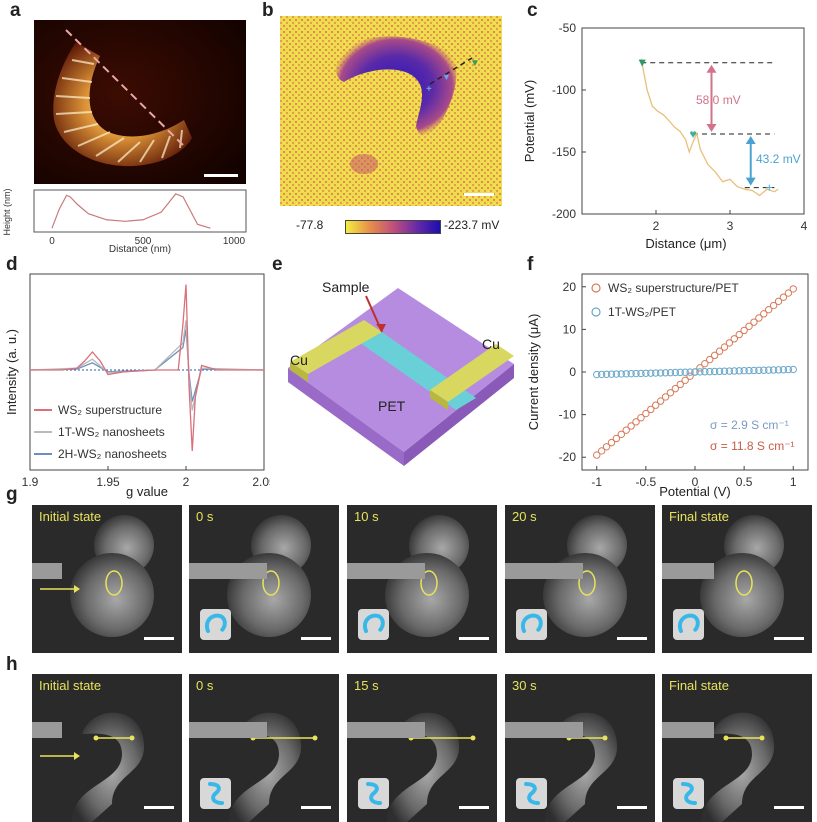 This screenshot has height=822, width=817. Describe the element at coordinates (532, 10) in the screenshot. I see `panel-letter-c: c` at that location.